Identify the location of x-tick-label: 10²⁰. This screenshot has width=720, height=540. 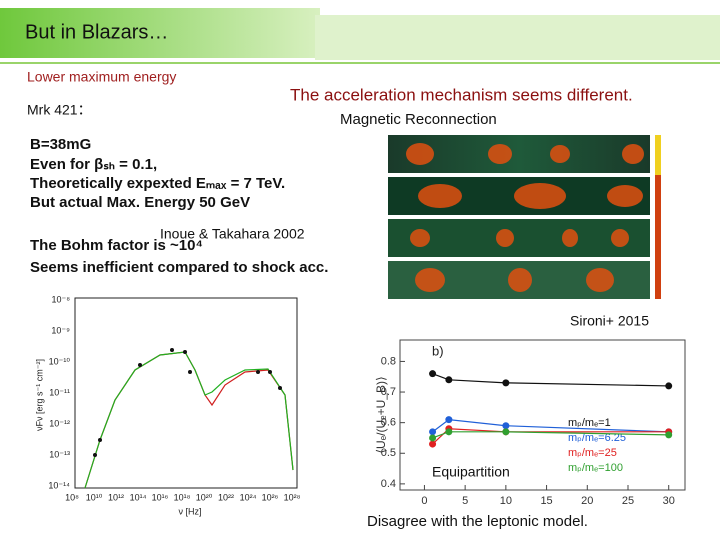
(204, 497).